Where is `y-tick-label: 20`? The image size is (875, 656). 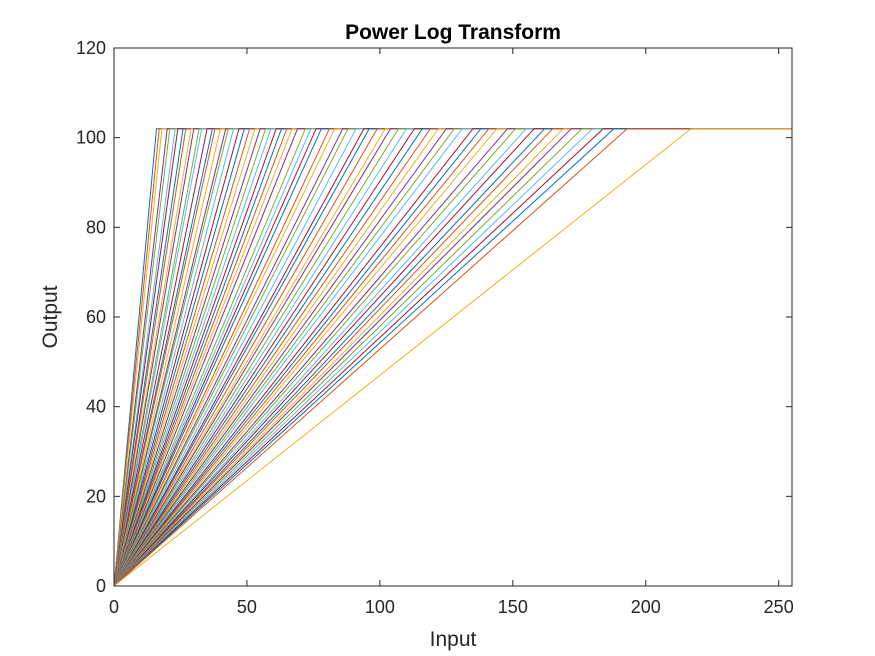
y-tick-label: 20 is located at coordinates (96, 496).